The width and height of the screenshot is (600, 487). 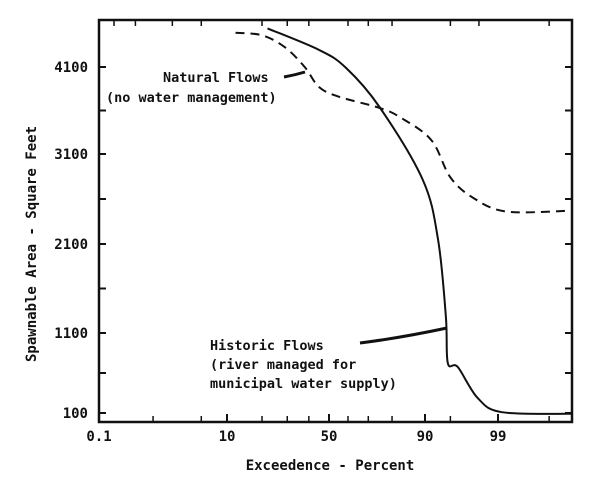 What do you see at coordinates (498, 437) in the screenshot?
I see `x-tick-label: 99` at bounding box center [498, 437].